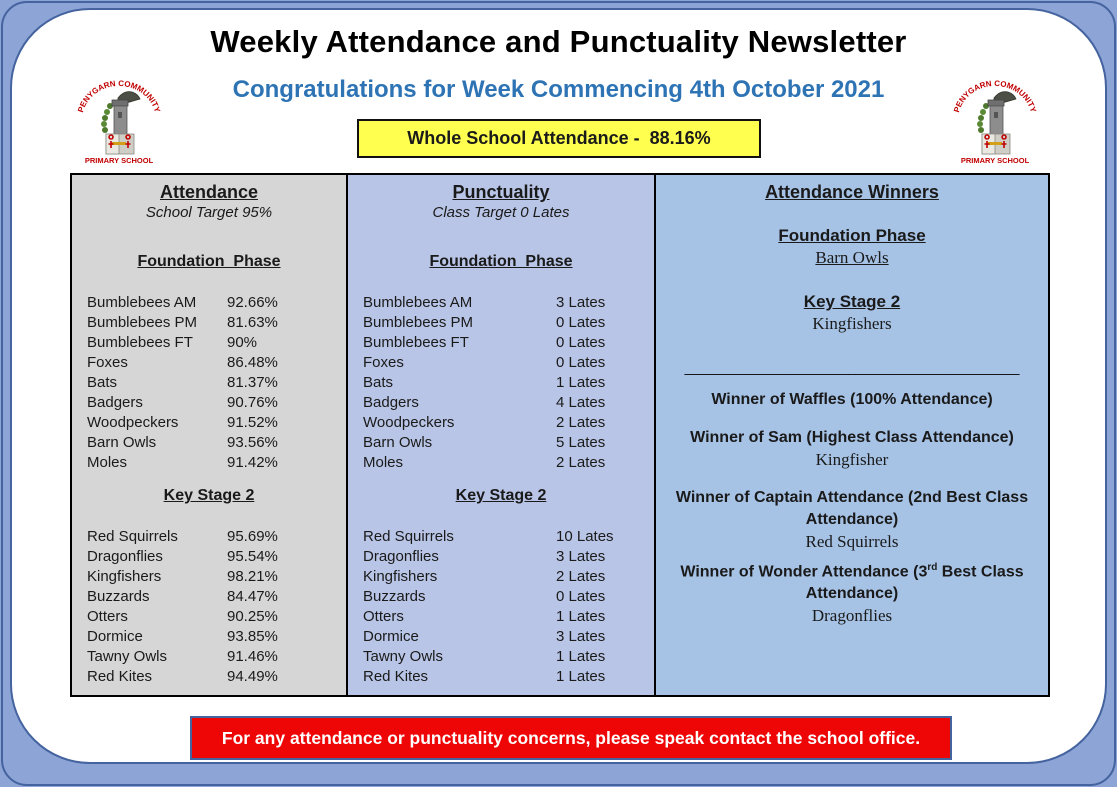  I want to click on attendance-value: 92.66%, so click(252, 302).